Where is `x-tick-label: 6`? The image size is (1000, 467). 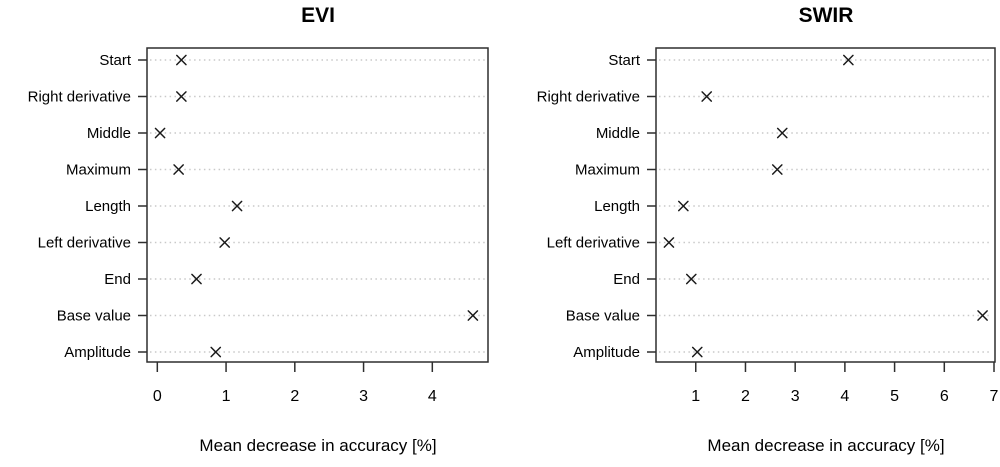
x-tick-label: 6 is located at coordinates (944, 396).